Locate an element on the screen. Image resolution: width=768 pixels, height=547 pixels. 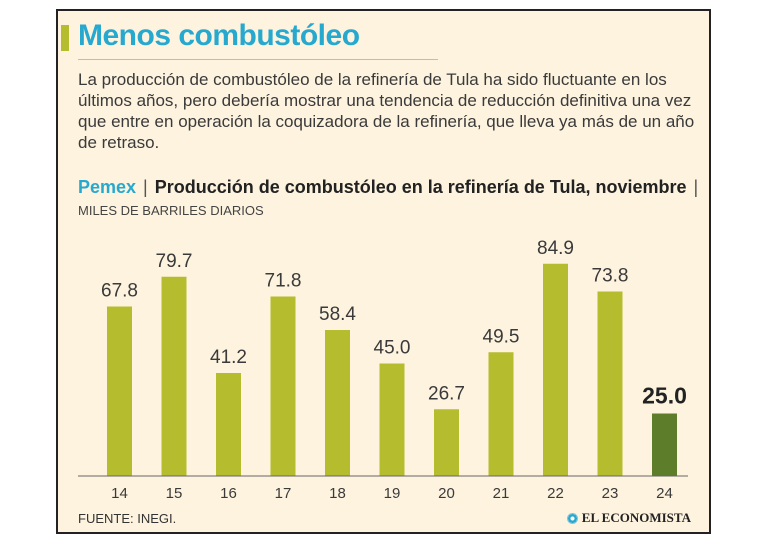
brand-logo: EL ECONOMISTA is located at coordinates (628, 518).